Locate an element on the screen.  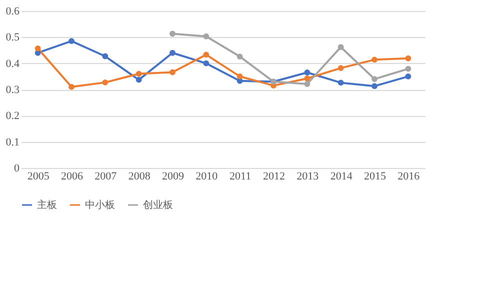
legend-label: 主板 is located at coordinates (47, 205).